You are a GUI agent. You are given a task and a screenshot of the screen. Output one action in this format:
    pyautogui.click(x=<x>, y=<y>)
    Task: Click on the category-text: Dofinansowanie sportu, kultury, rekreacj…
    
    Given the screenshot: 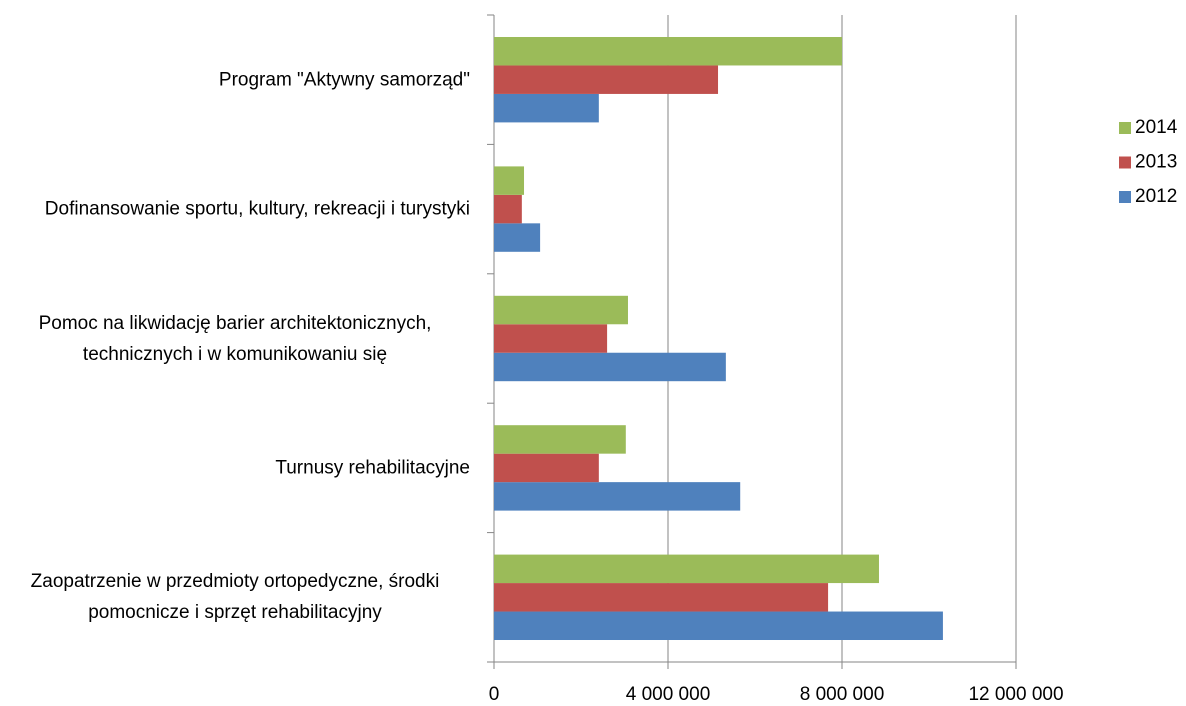 What is the action you would take?
    pyautogui.click(x=257, y=209)
    